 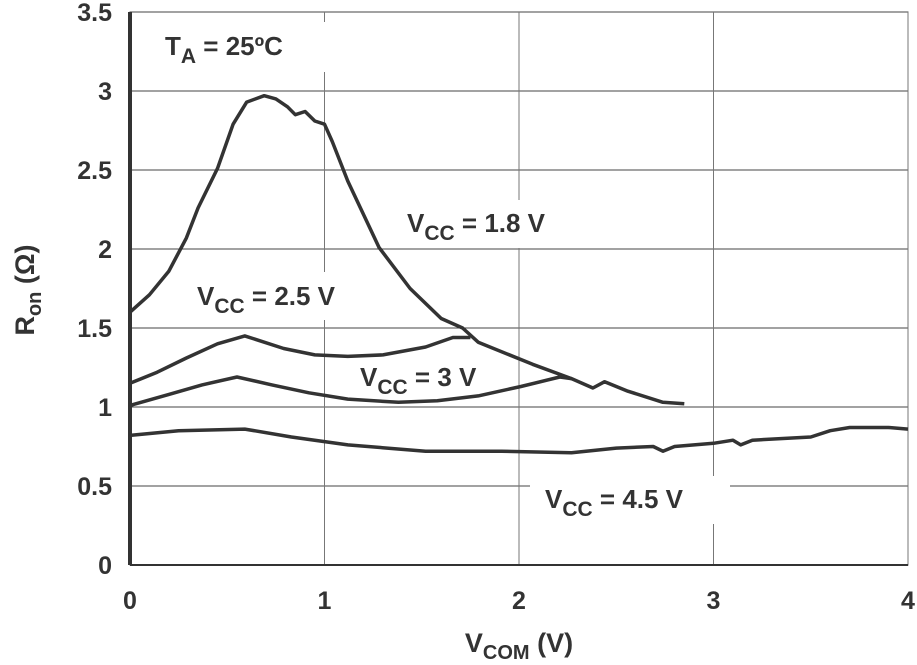 What do you see at coordinates (94, 329) in the screenshot?
I see `y-tick-label: 1.5` at bounding box center [94, 329].